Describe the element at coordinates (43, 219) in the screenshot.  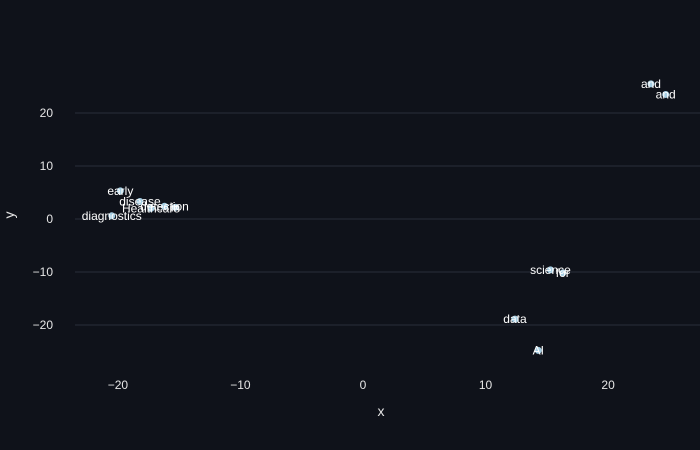
I see `y-axis-ticks: −20 −10 0 10 20` at that location.